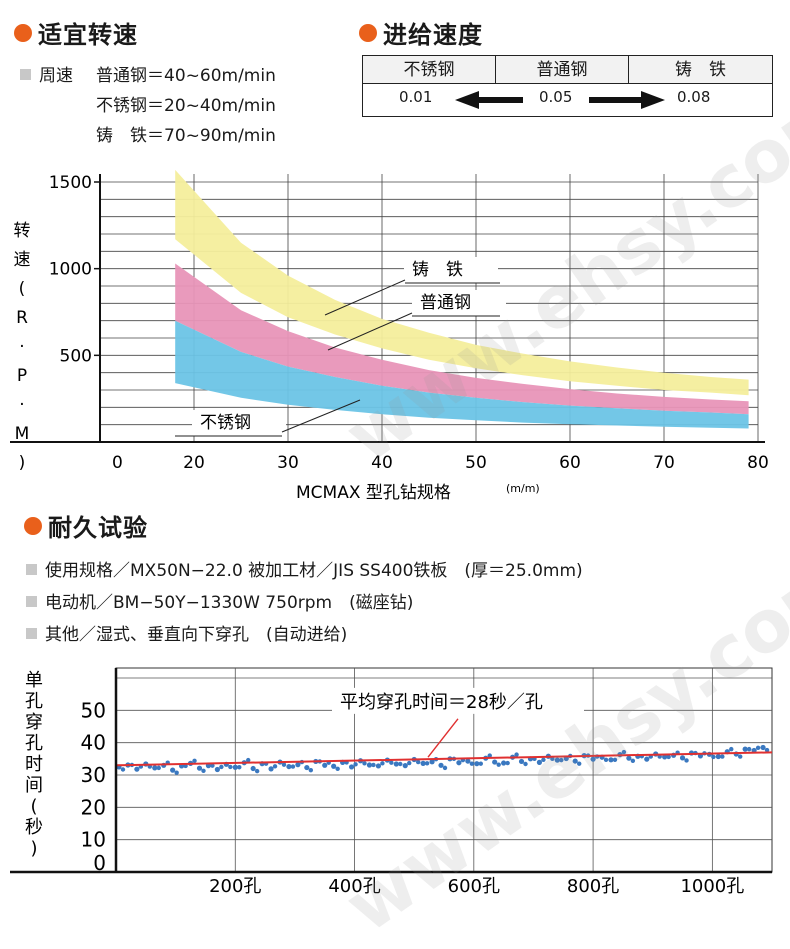 The height and width of the screenshot is (949, 790). I want to click on y-tick-label: 10, so click(93, 840).